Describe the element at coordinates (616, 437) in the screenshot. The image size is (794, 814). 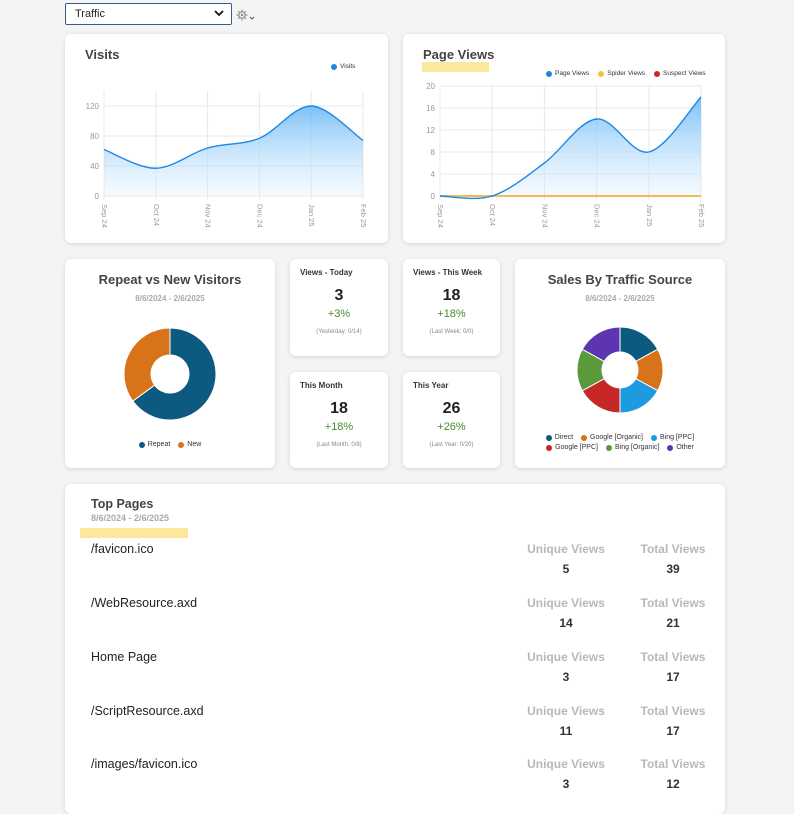
I see `legend-label: Google [Organic]` at that location.